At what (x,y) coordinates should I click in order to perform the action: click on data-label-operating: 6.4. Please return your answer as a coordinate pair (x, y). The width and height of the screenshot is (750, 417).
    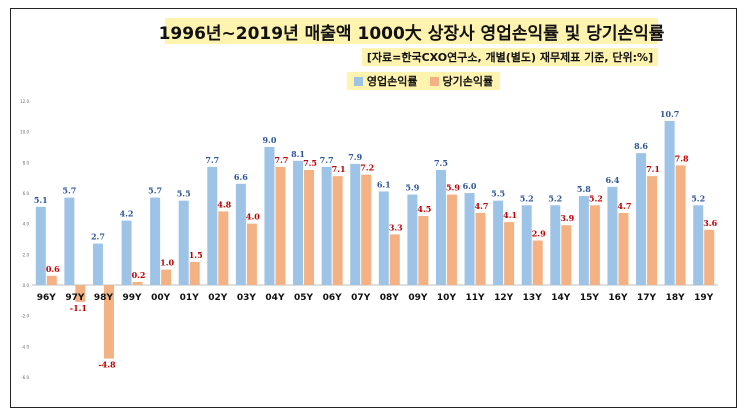
    Looking at the image, I should click on (612, 180).